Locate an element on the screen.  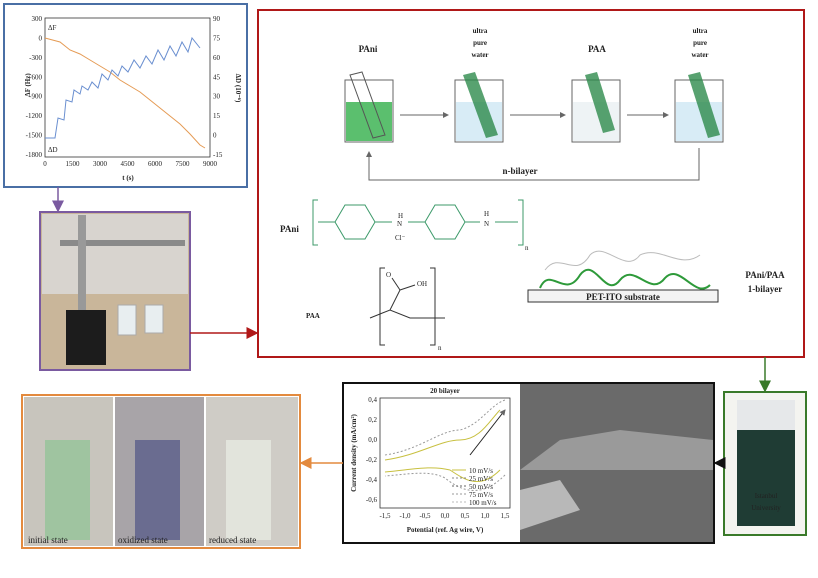
label: Istanbul is located at coordinates (766, 496).